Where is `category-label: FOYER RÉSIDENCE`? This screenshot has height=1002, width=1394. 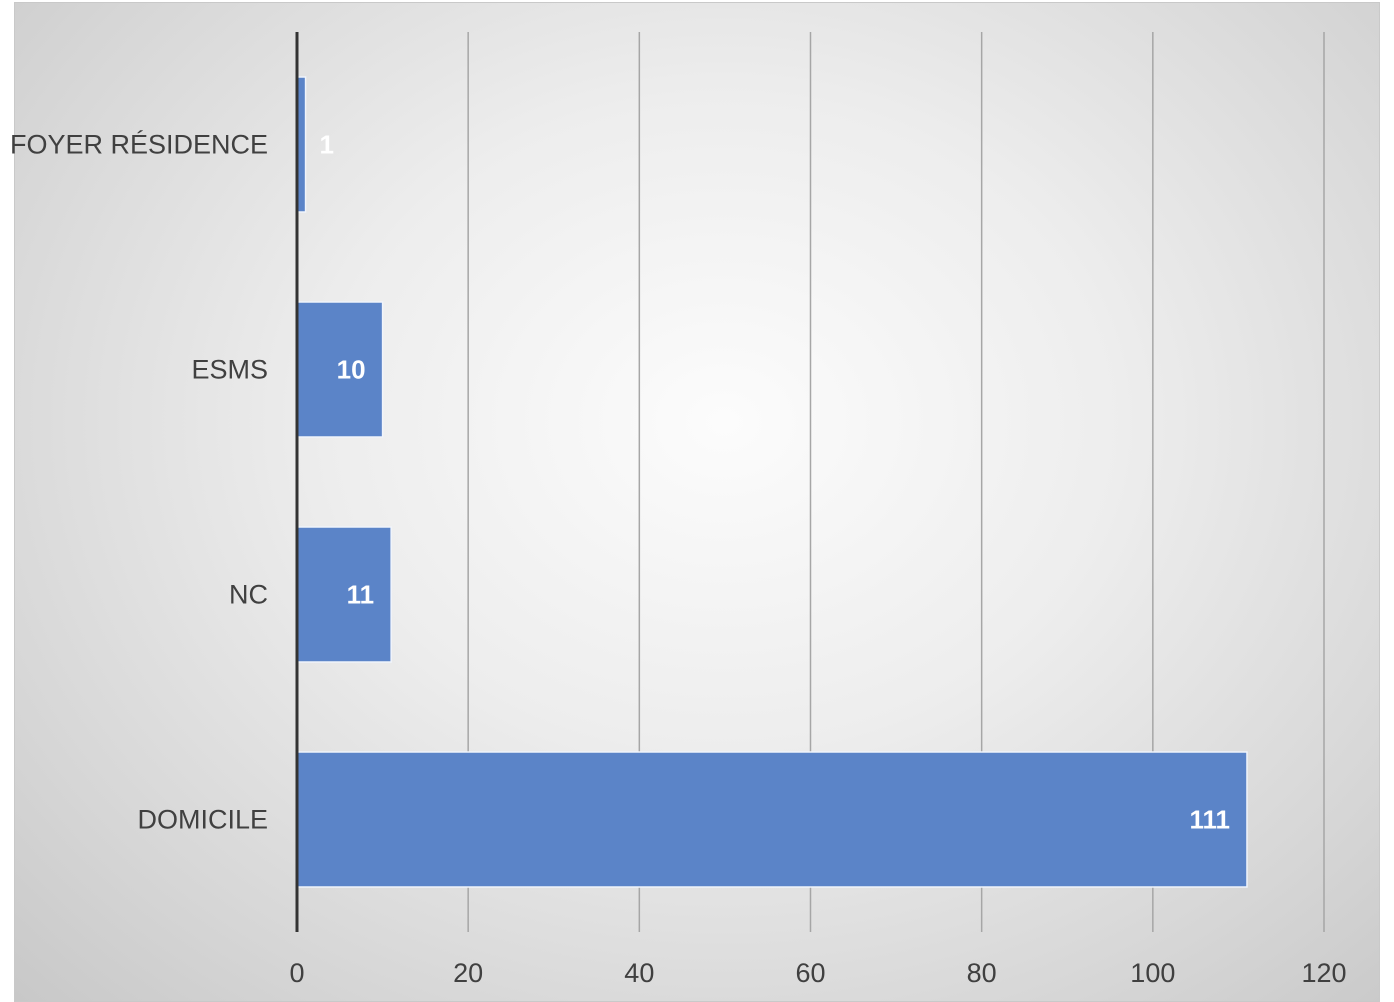 category-label: FOYER RÉSIDENCE is located at coordinates (139, 145).